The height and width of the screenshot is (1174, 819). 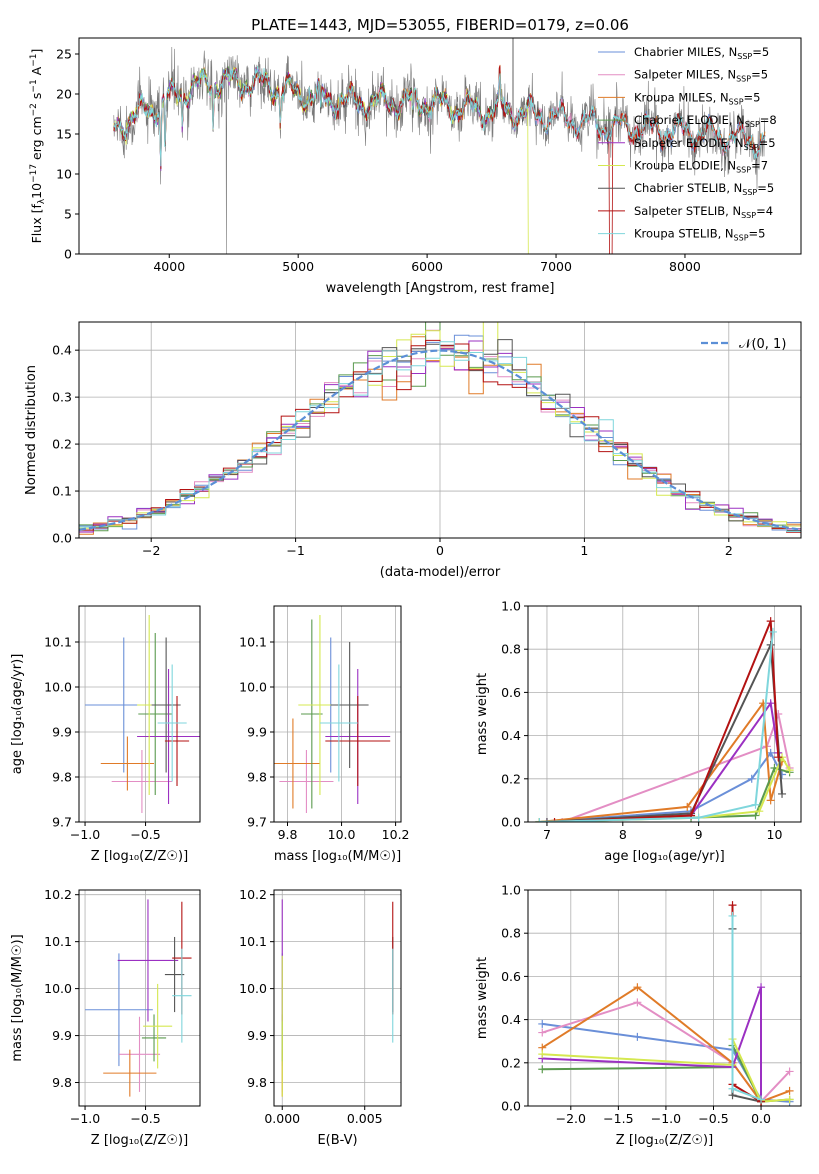 What do you see at coordinates (687, 211) in the screenshot?
I see `legend-name: Salpeter STELIB, N` at bounding box center [687, 211].